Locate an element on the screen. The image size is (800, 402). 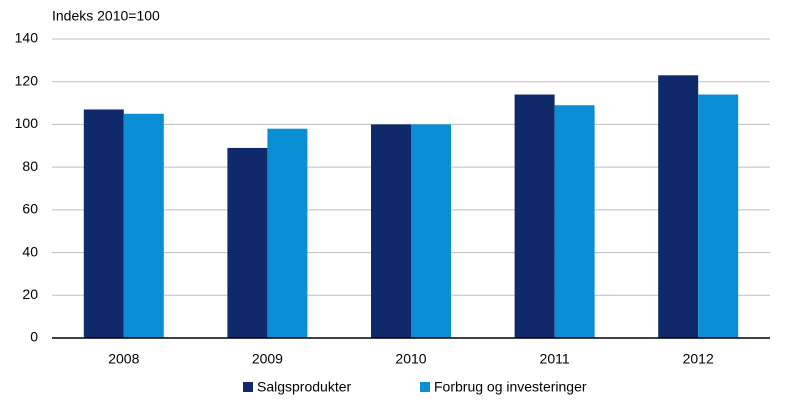
x-tick-label: 2009 is located at coordinates (267, 359).